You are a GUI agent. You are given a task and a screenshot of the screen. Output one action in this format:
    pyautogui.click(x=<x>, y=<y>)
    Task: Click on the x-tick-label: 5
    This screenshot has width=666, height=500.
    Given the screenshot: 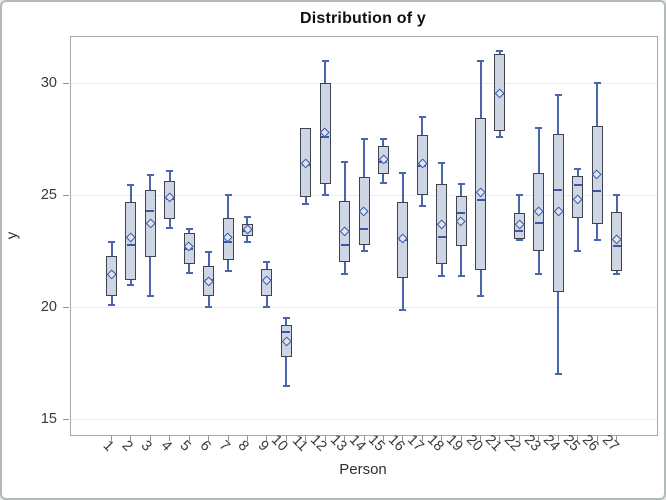 What is the action you would take?
    pyautogui.click(x=185, y=446)
    